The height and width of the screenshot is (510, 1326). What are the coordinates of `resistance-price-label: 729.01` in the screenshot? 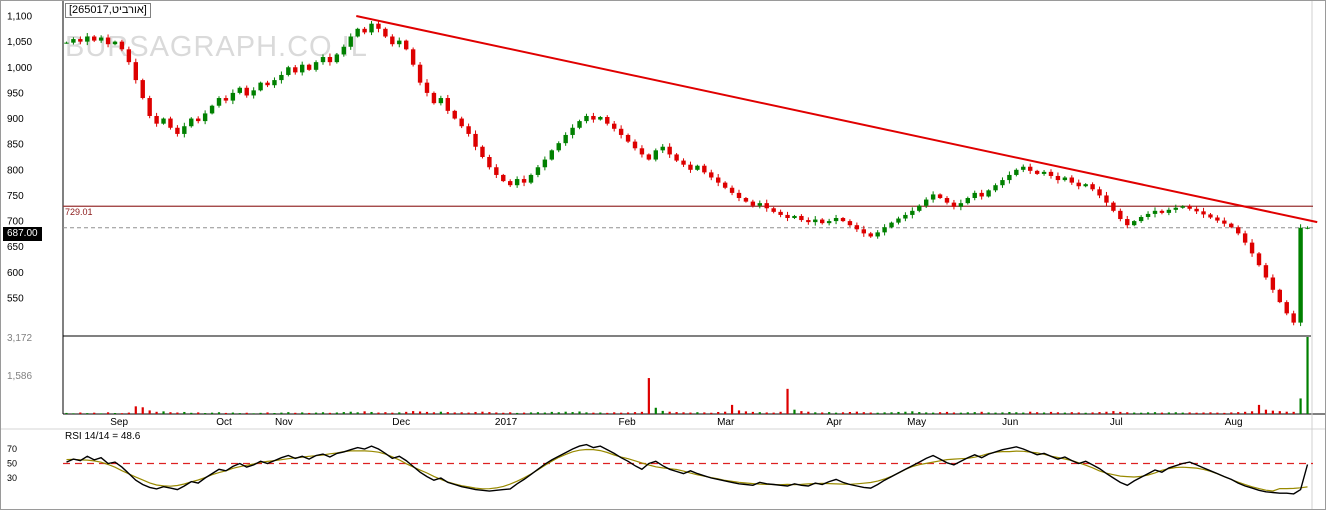 It's located at (79, 212).